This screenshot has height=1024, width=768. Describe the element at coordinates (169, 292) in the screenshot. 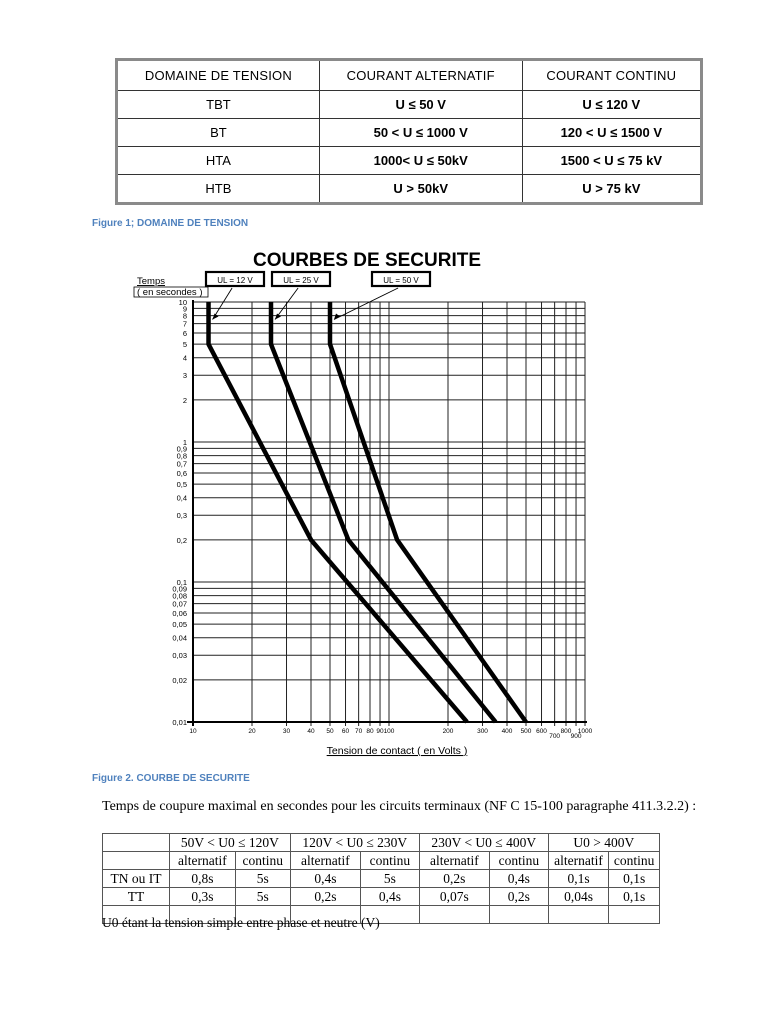

I see `y-axis-label-line2: ( en secondes )` at that location.